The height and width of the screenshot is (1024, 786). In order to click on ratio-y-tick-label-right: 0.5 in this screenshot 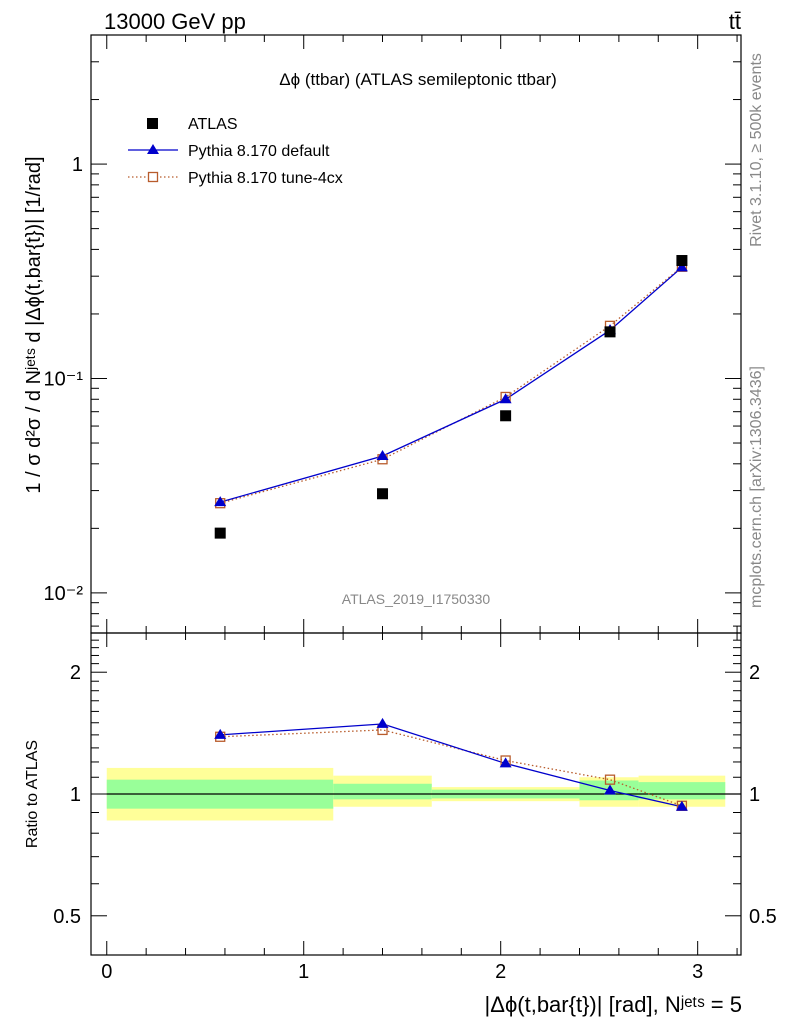, I will do `click(763, 917)`.